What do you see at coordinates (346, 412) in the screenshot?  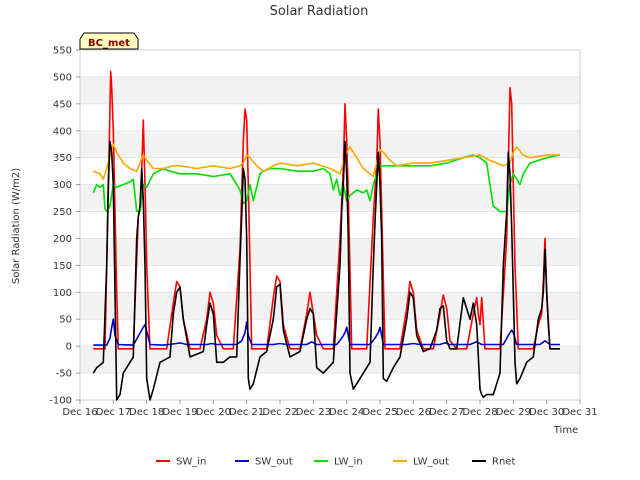 I see `x-tick-label: Dec 24` at bounding box center [346, 412].